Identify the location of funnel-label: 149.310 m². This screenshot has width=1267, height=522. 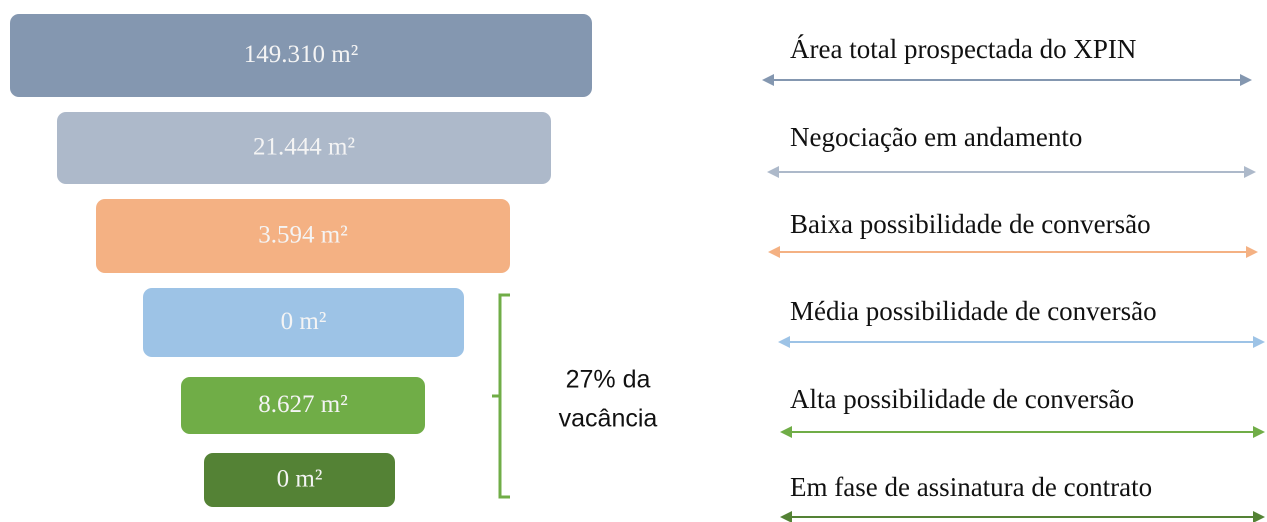
(301, 54).